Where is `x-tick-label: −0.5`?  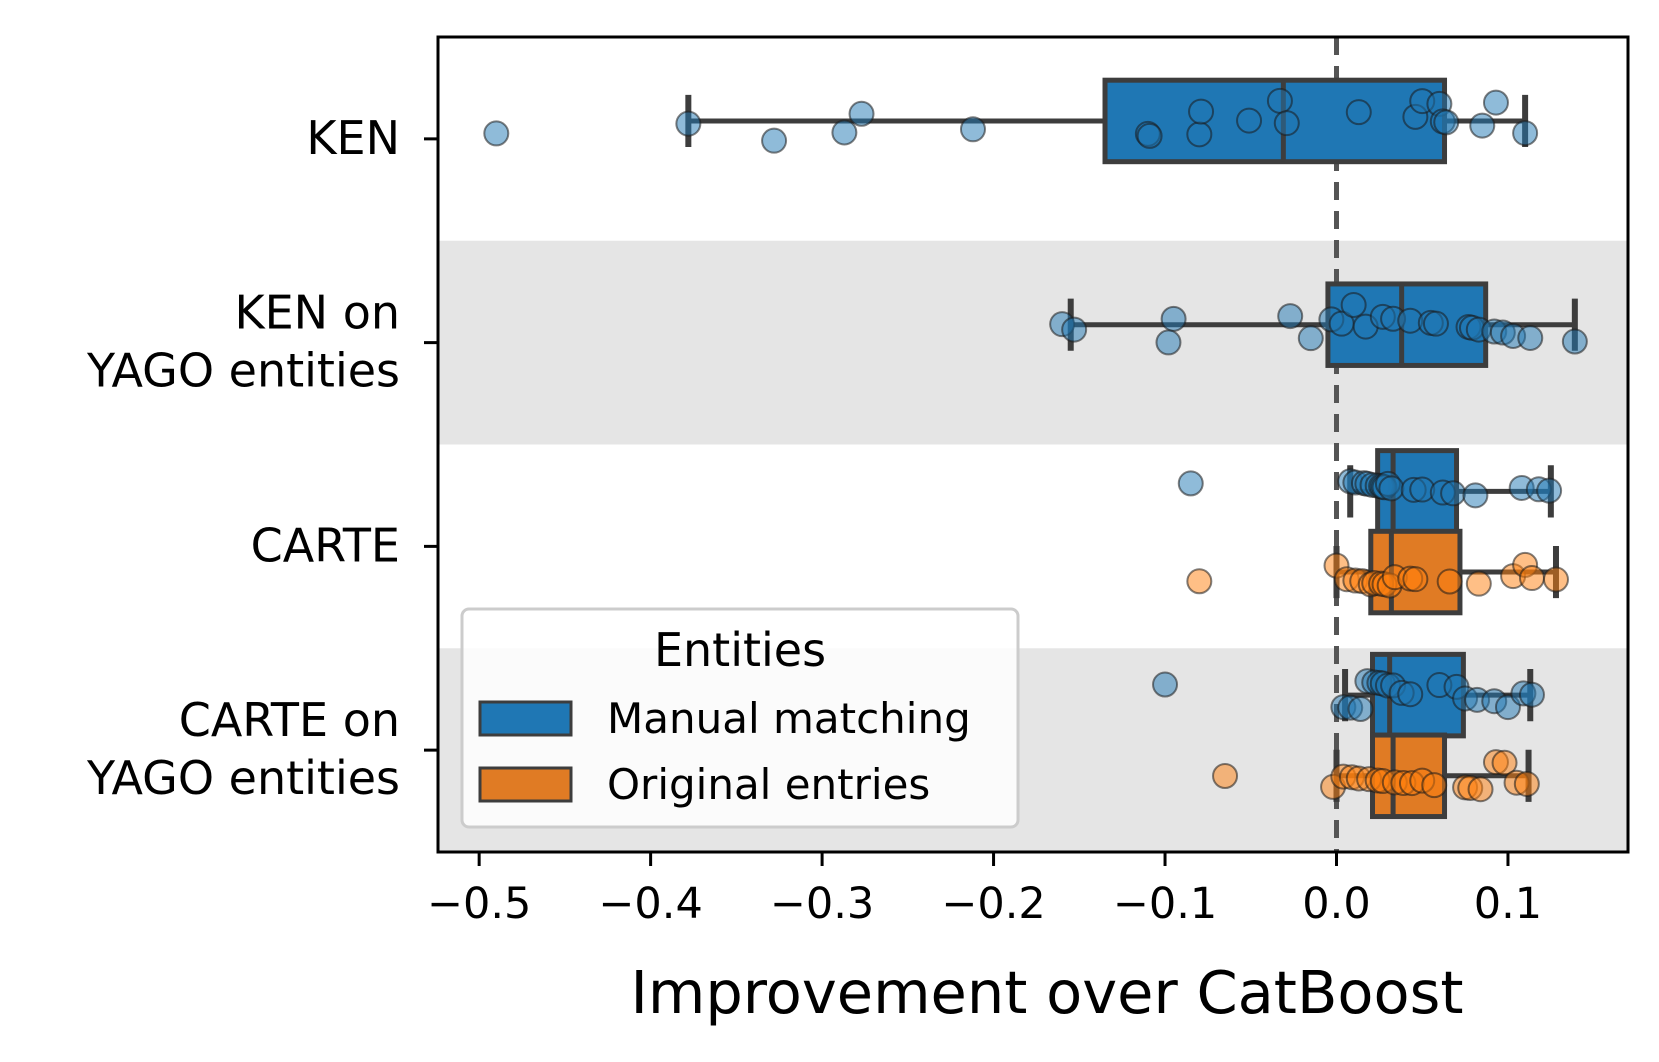 x-tick-label: −0.5 is located at coordinates (479, 904).